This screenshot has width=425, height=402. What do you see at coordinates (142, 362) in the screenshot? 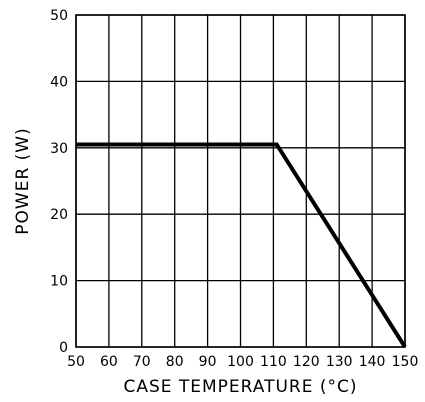
I see `x-tick-label: 70` at bounding box center [142, 362].